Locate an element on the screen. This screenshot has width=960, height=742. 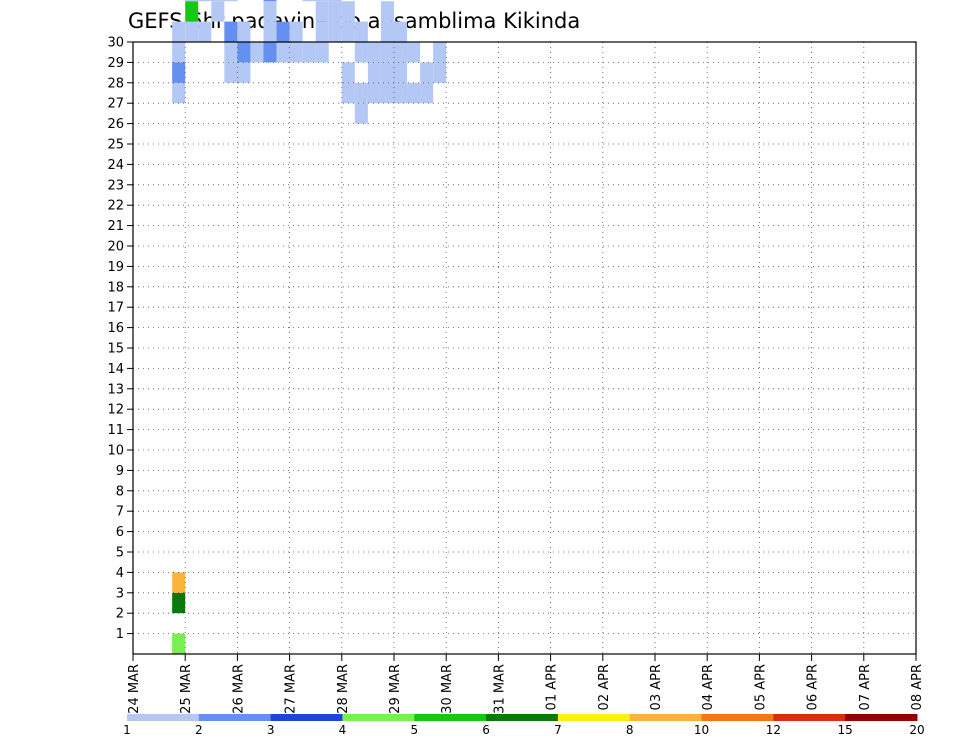
x-tick-label: 25 MAR is located at coordinates (186, 689).